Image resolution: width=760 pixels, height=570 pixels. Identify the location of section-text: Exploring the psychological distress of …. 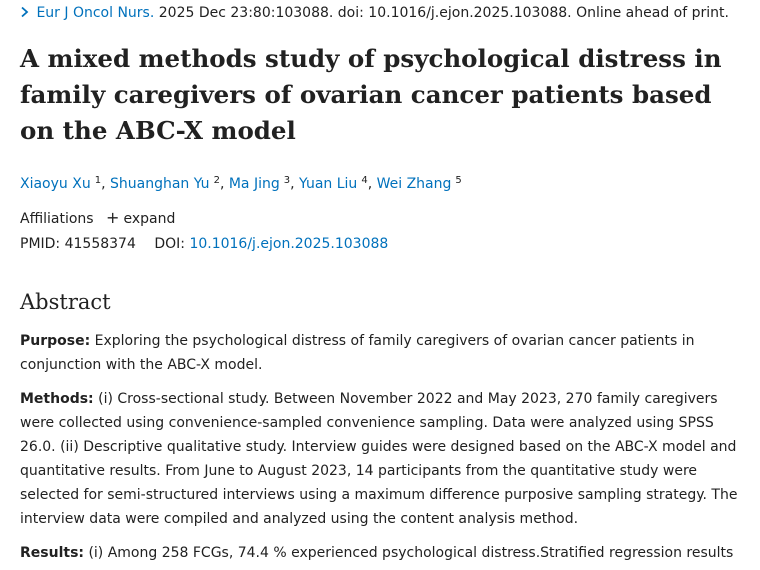
(357, 353).